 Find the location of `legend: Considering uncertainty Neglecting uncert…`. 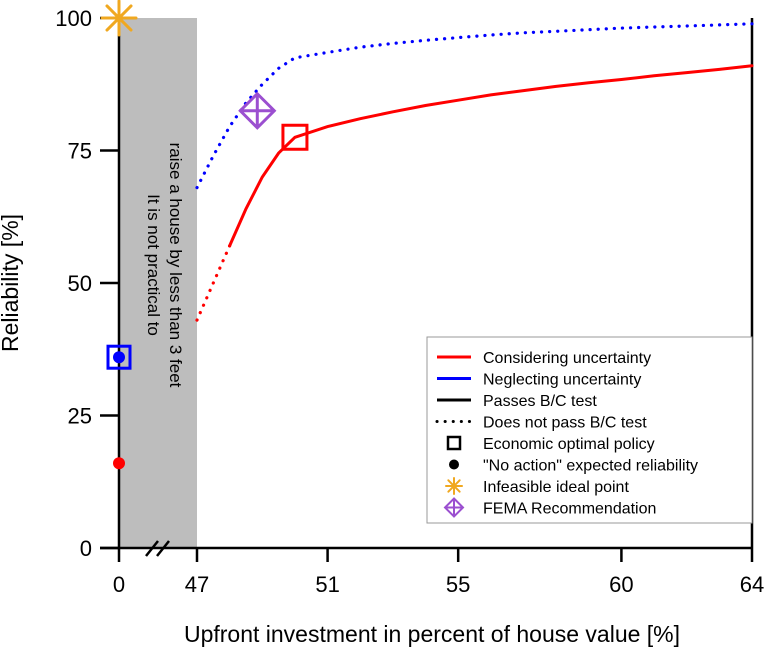

legend: Considering uncertainty Neglecting uncert… is located at coordinates (589, 430).